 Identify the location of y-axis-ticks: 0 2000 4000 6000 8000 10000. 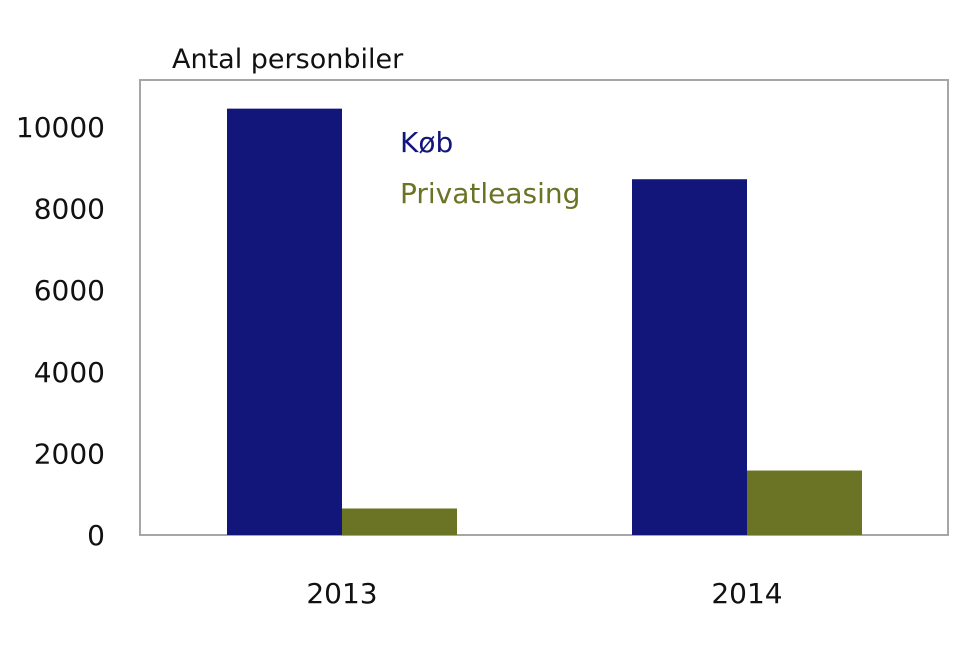
(60, 331).